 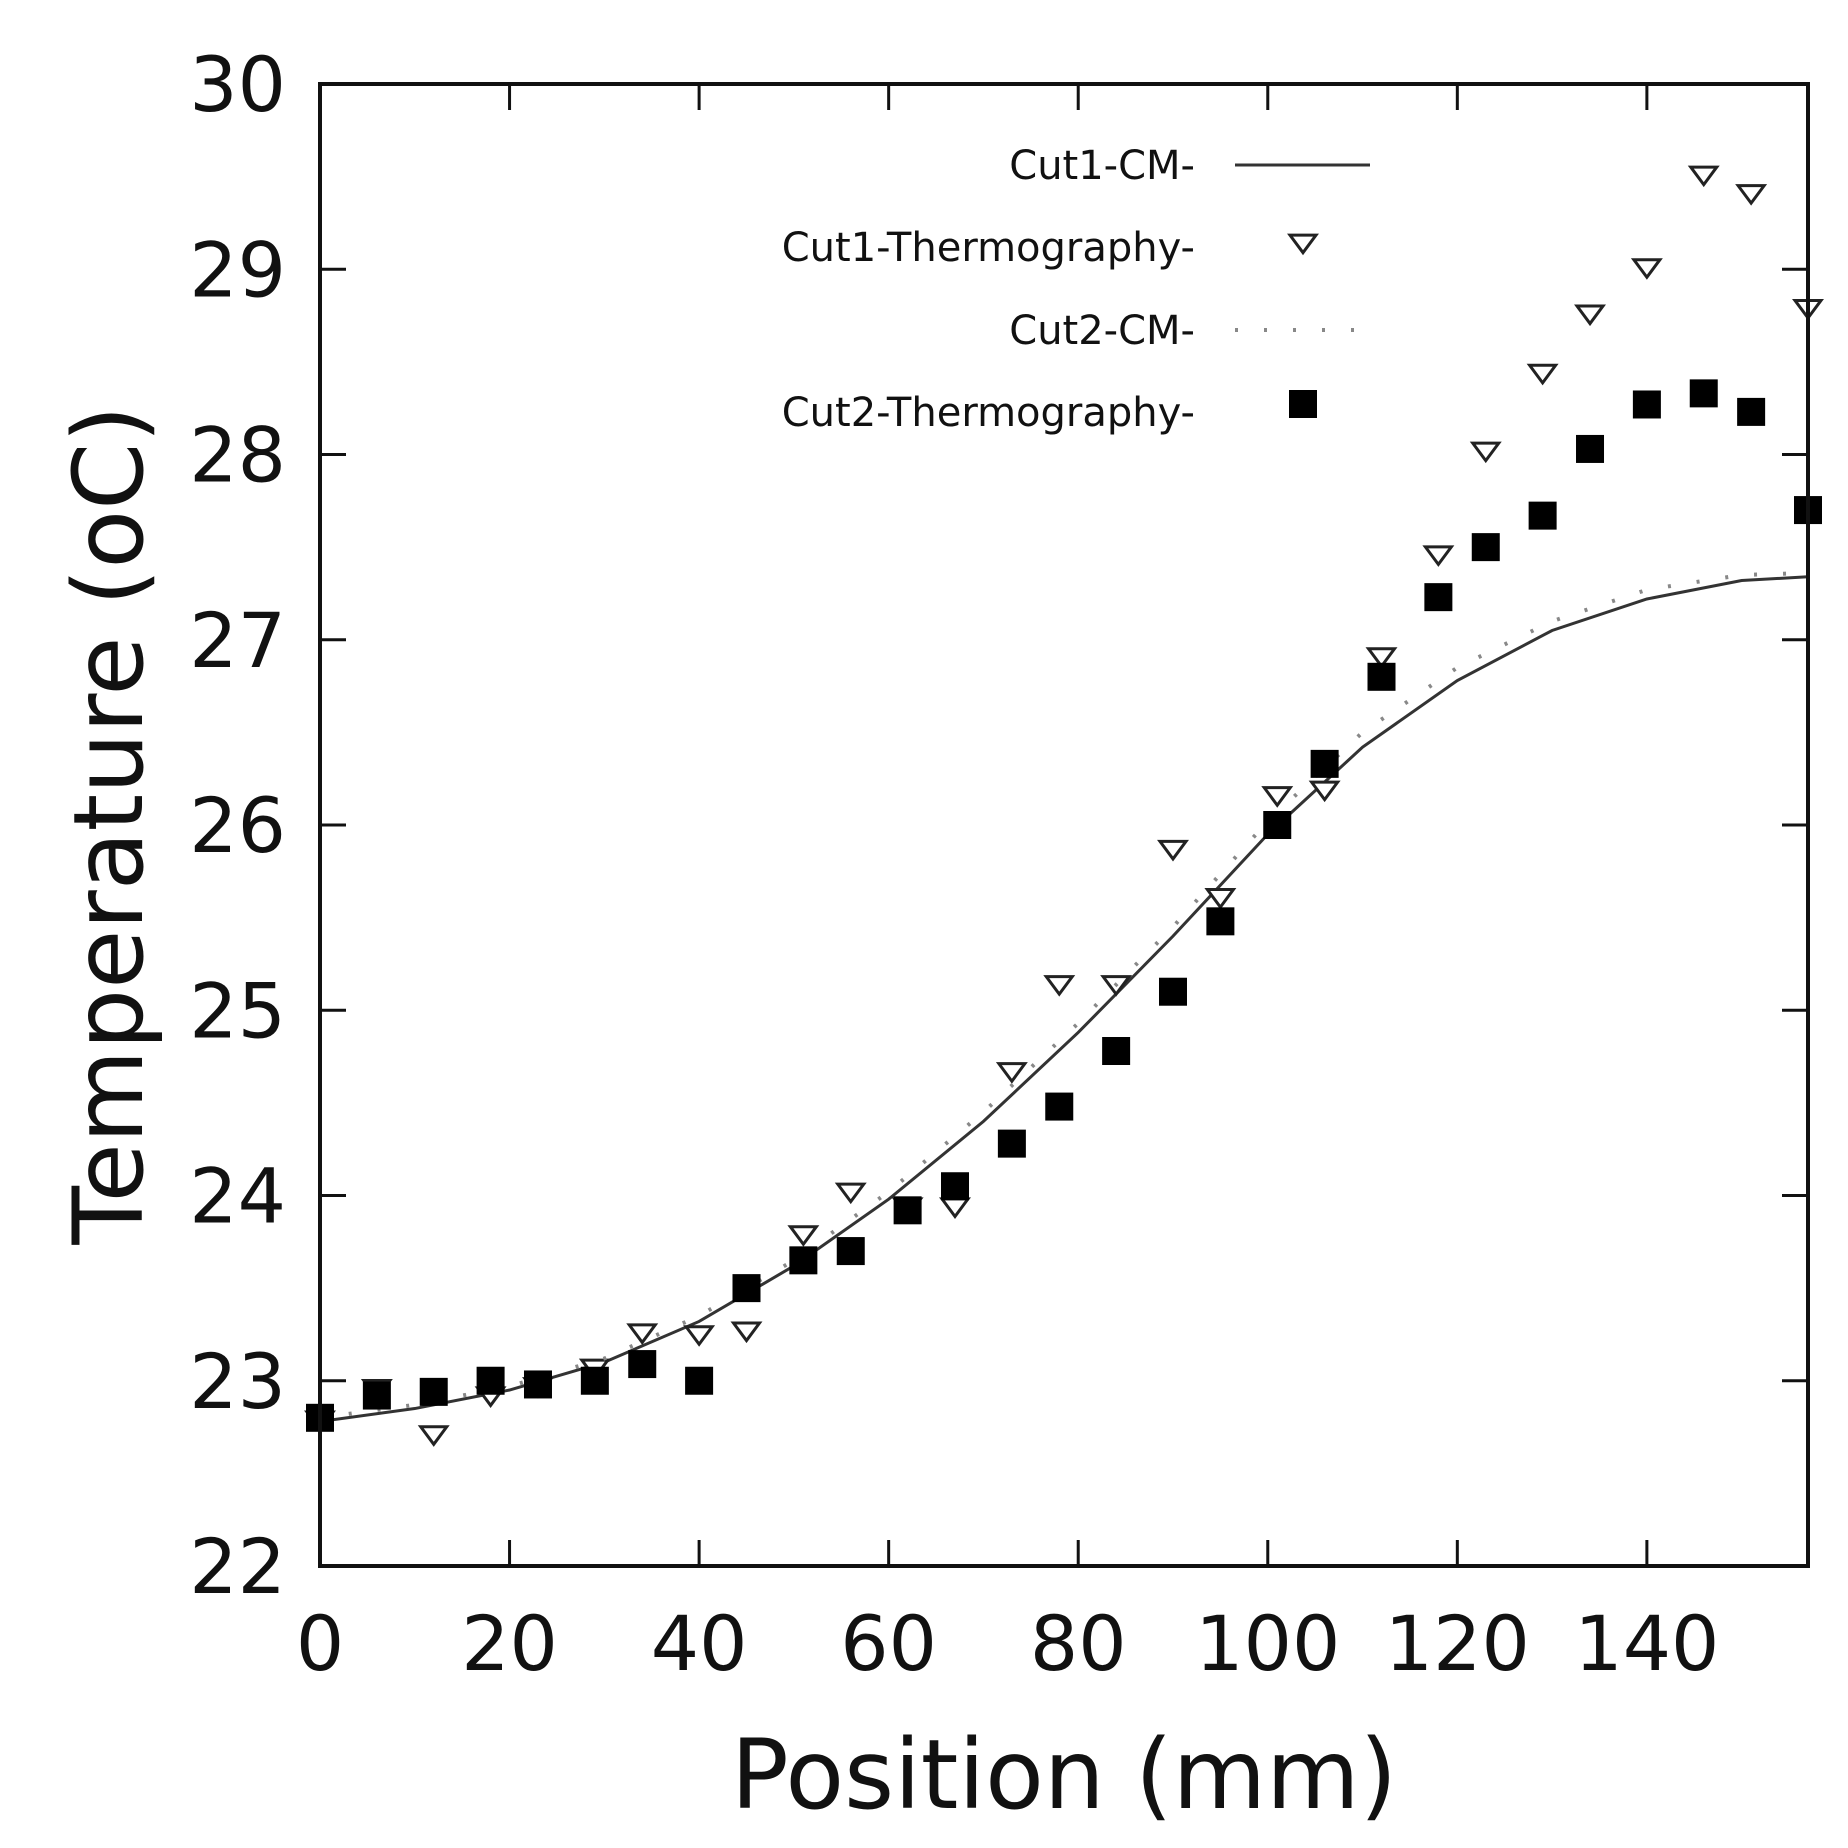 I want to click on y-tick-label: 29, so click(x=237, y=269).